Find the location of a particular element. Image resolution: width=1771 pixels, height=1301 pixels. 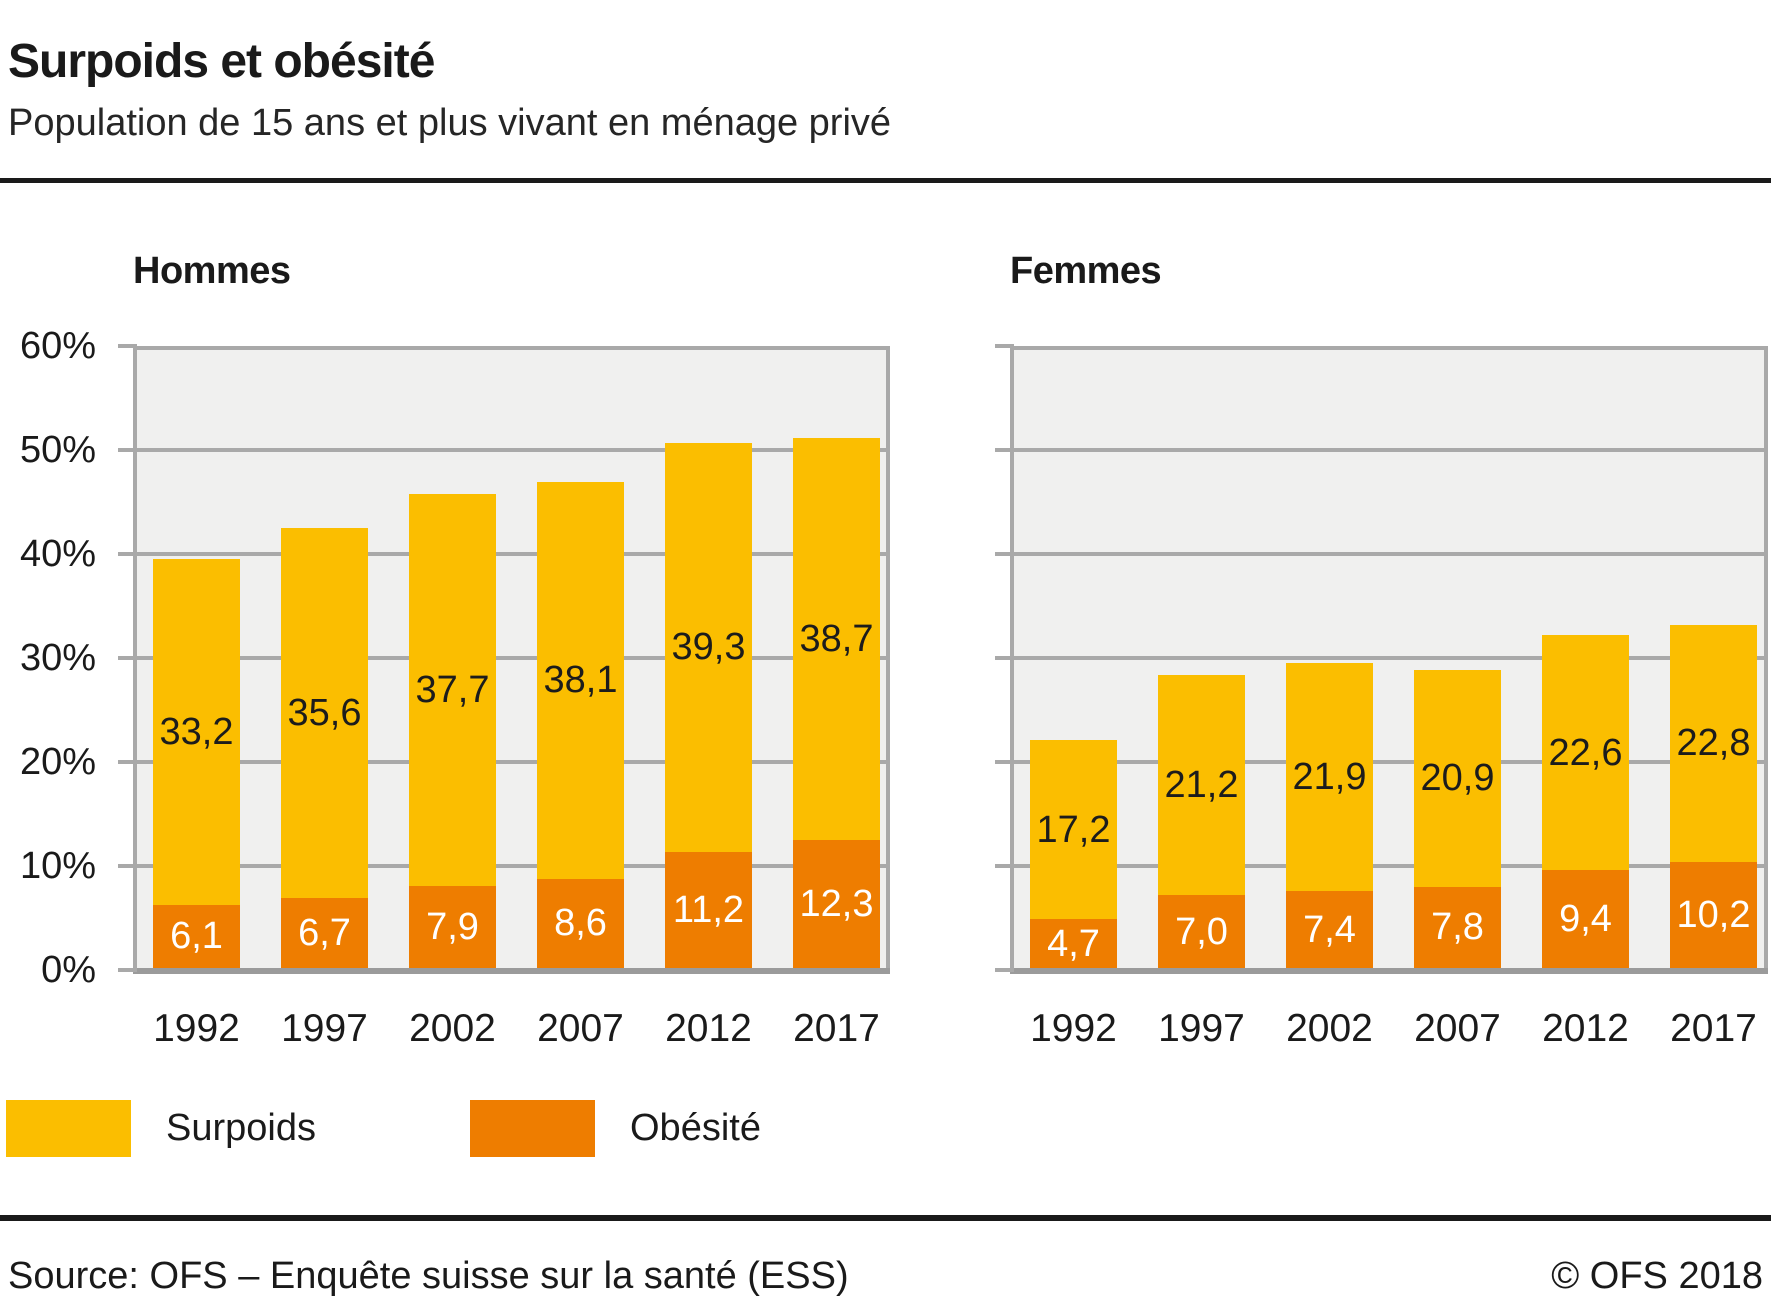

bar-label-obesite-hommes-1997: 6,7 is located at coordinates (324, 933).